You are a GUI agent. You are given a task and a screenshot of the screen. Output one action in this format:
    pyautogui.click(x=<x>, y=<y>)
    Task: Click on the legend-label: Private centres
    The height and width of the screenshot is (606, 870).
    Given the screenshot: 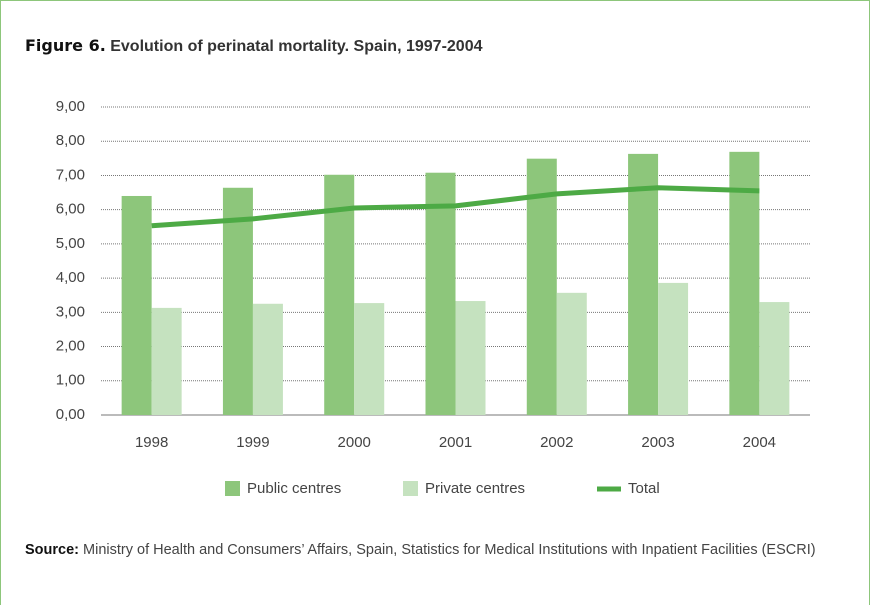 What is the action you would take?
    pyautogui.click(x=475, y=488)
    